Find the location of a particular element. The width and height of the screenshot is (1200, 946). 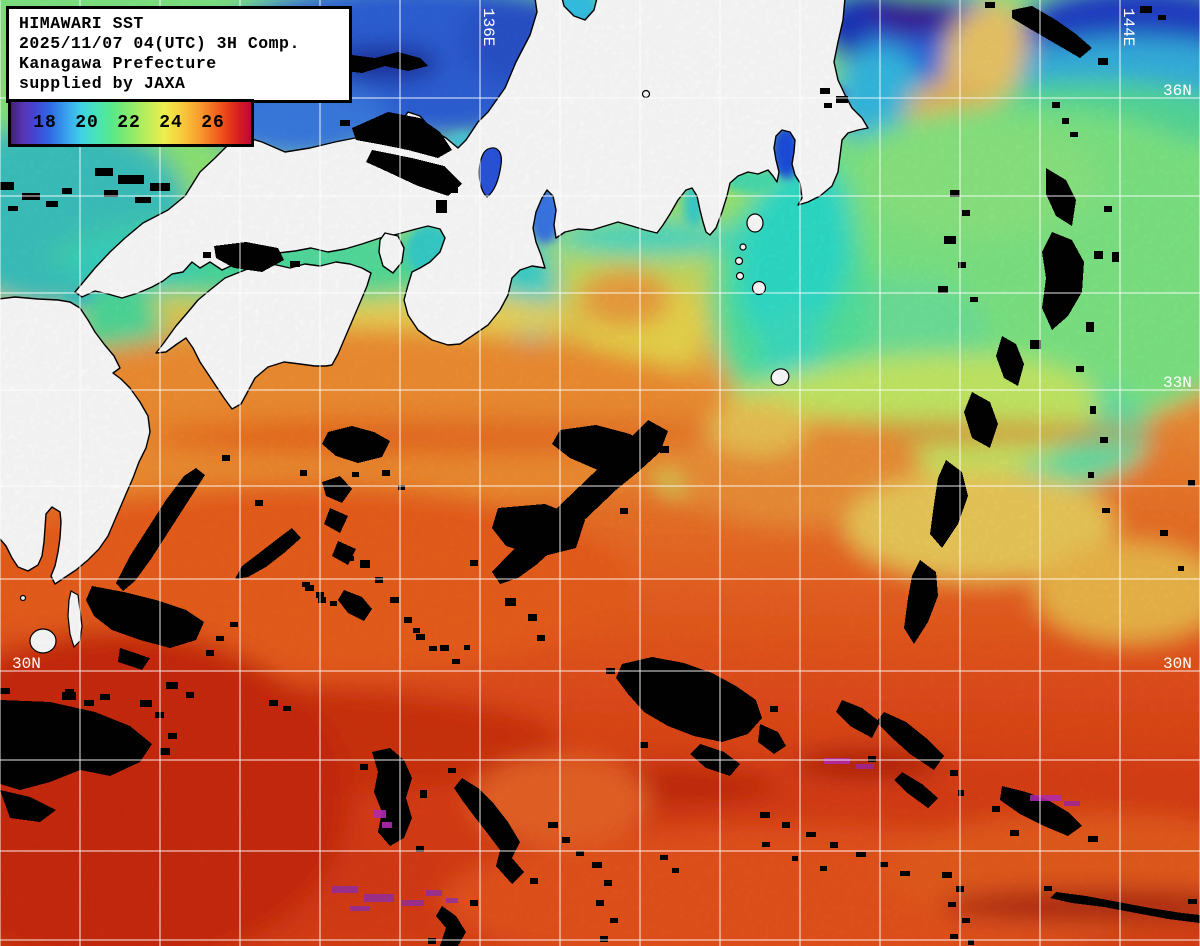

product-title: HIMAWARI SST is located at coordinates (81, 23).